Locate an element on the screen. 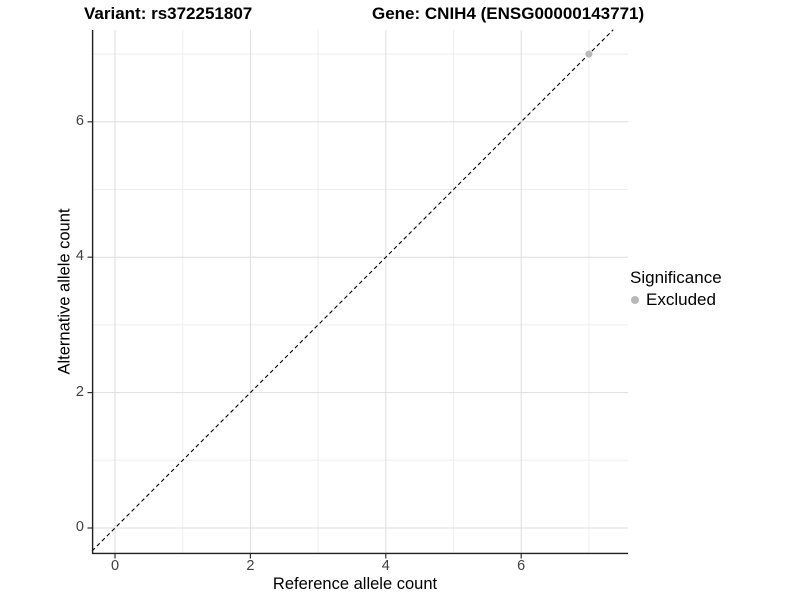 The image size is (800, 600). legend-point-icon is located at coordinates (635, 300).